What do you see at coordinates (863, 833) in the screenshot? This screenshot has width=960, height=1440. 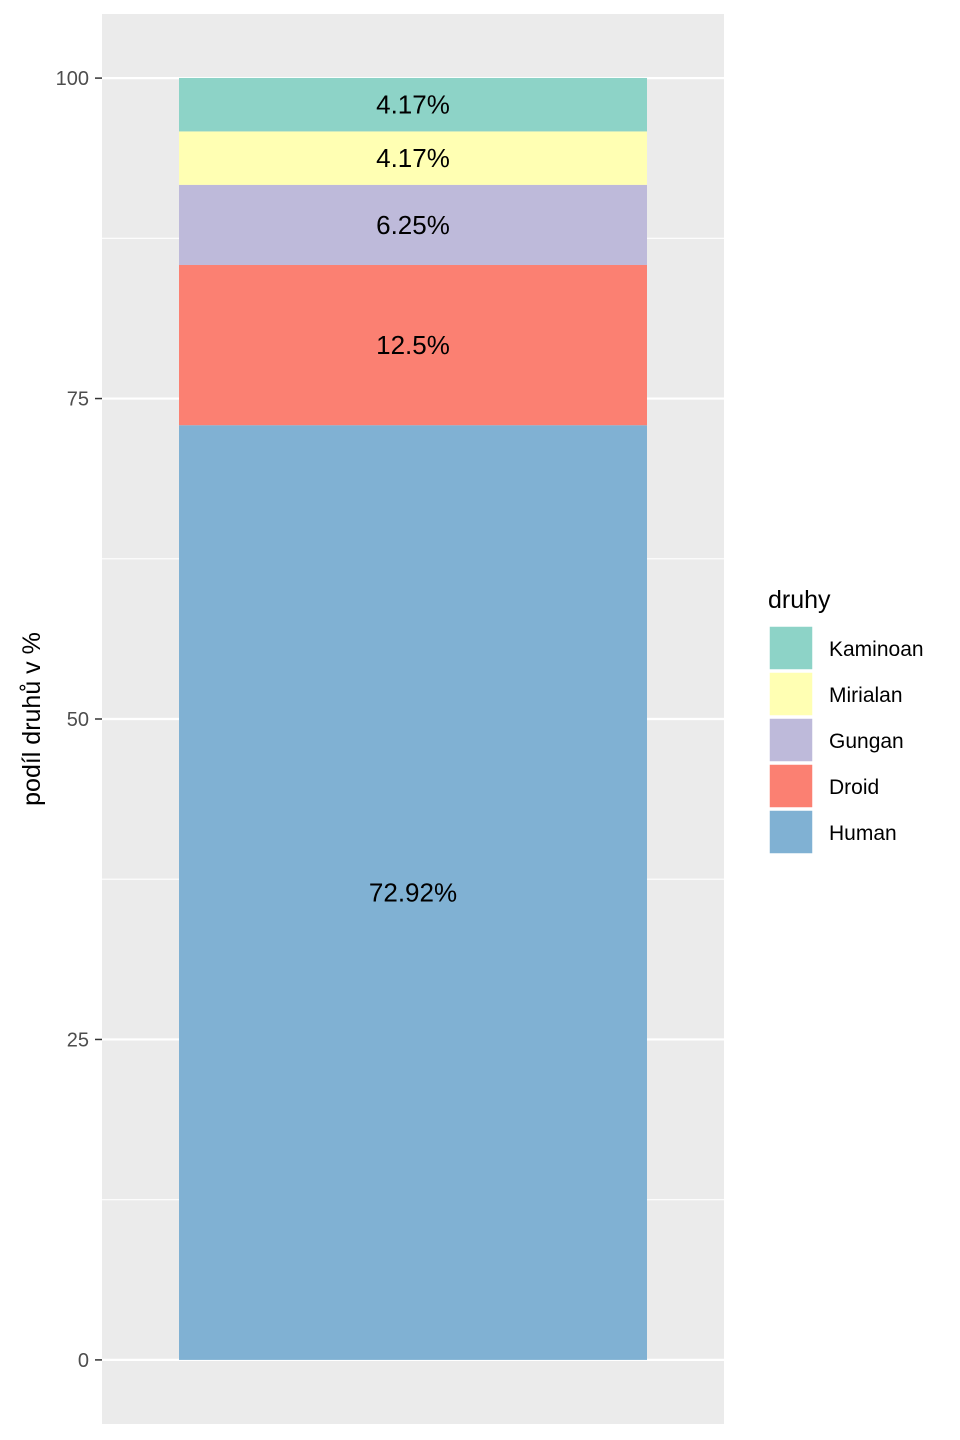 I see `legend-label-human: Human` at bounding box center [863, 833].